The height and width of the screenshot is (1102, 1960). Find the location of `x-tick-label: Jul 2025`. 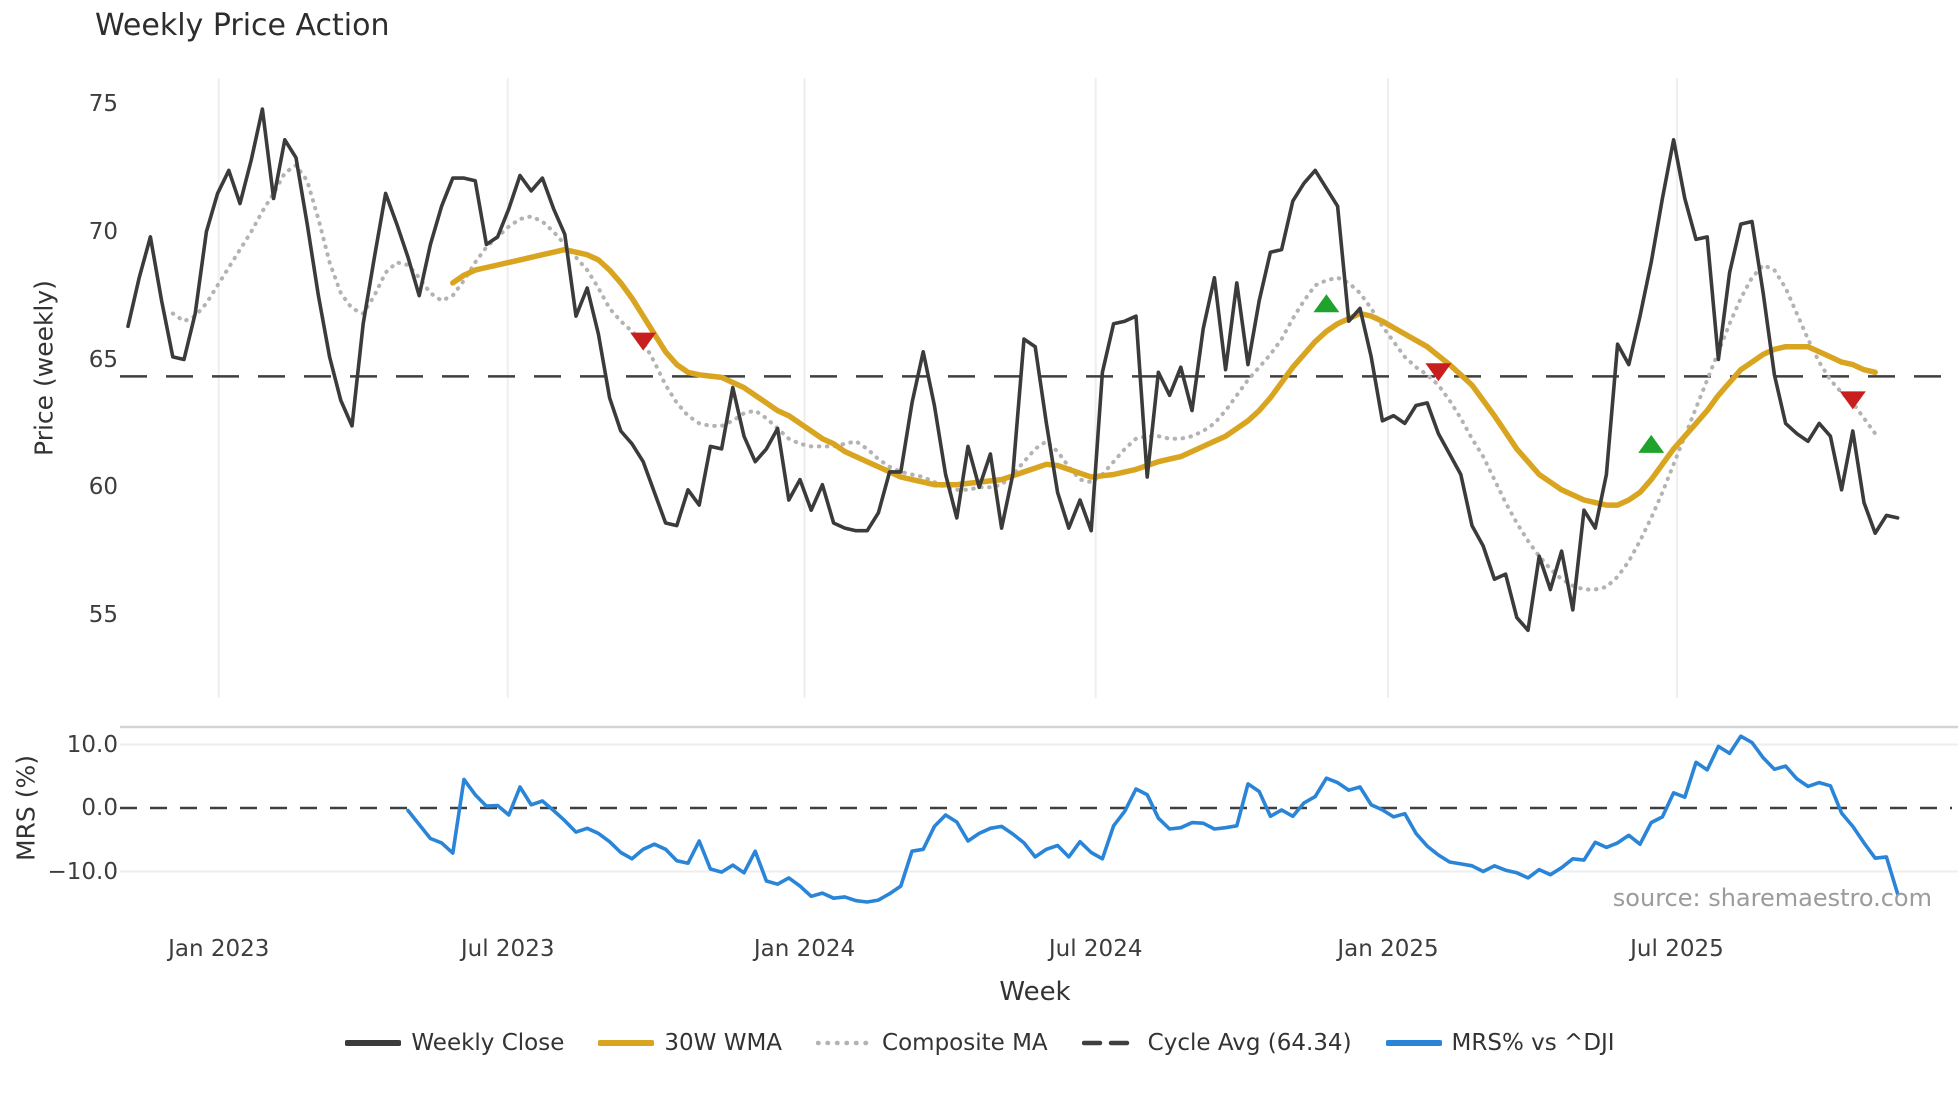

x-tick-label: Jul 2025 is located at coordinates (1677, 949).